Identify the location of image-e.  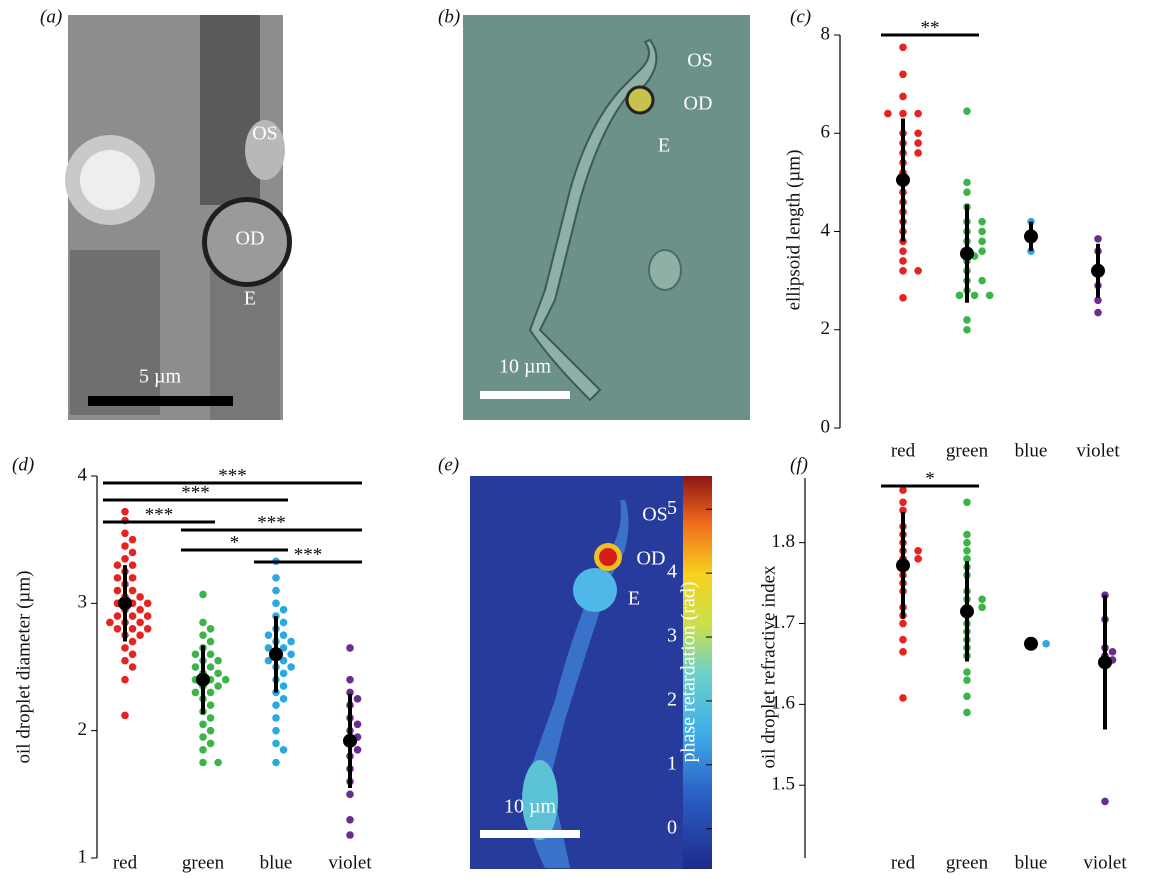
(591, 672).